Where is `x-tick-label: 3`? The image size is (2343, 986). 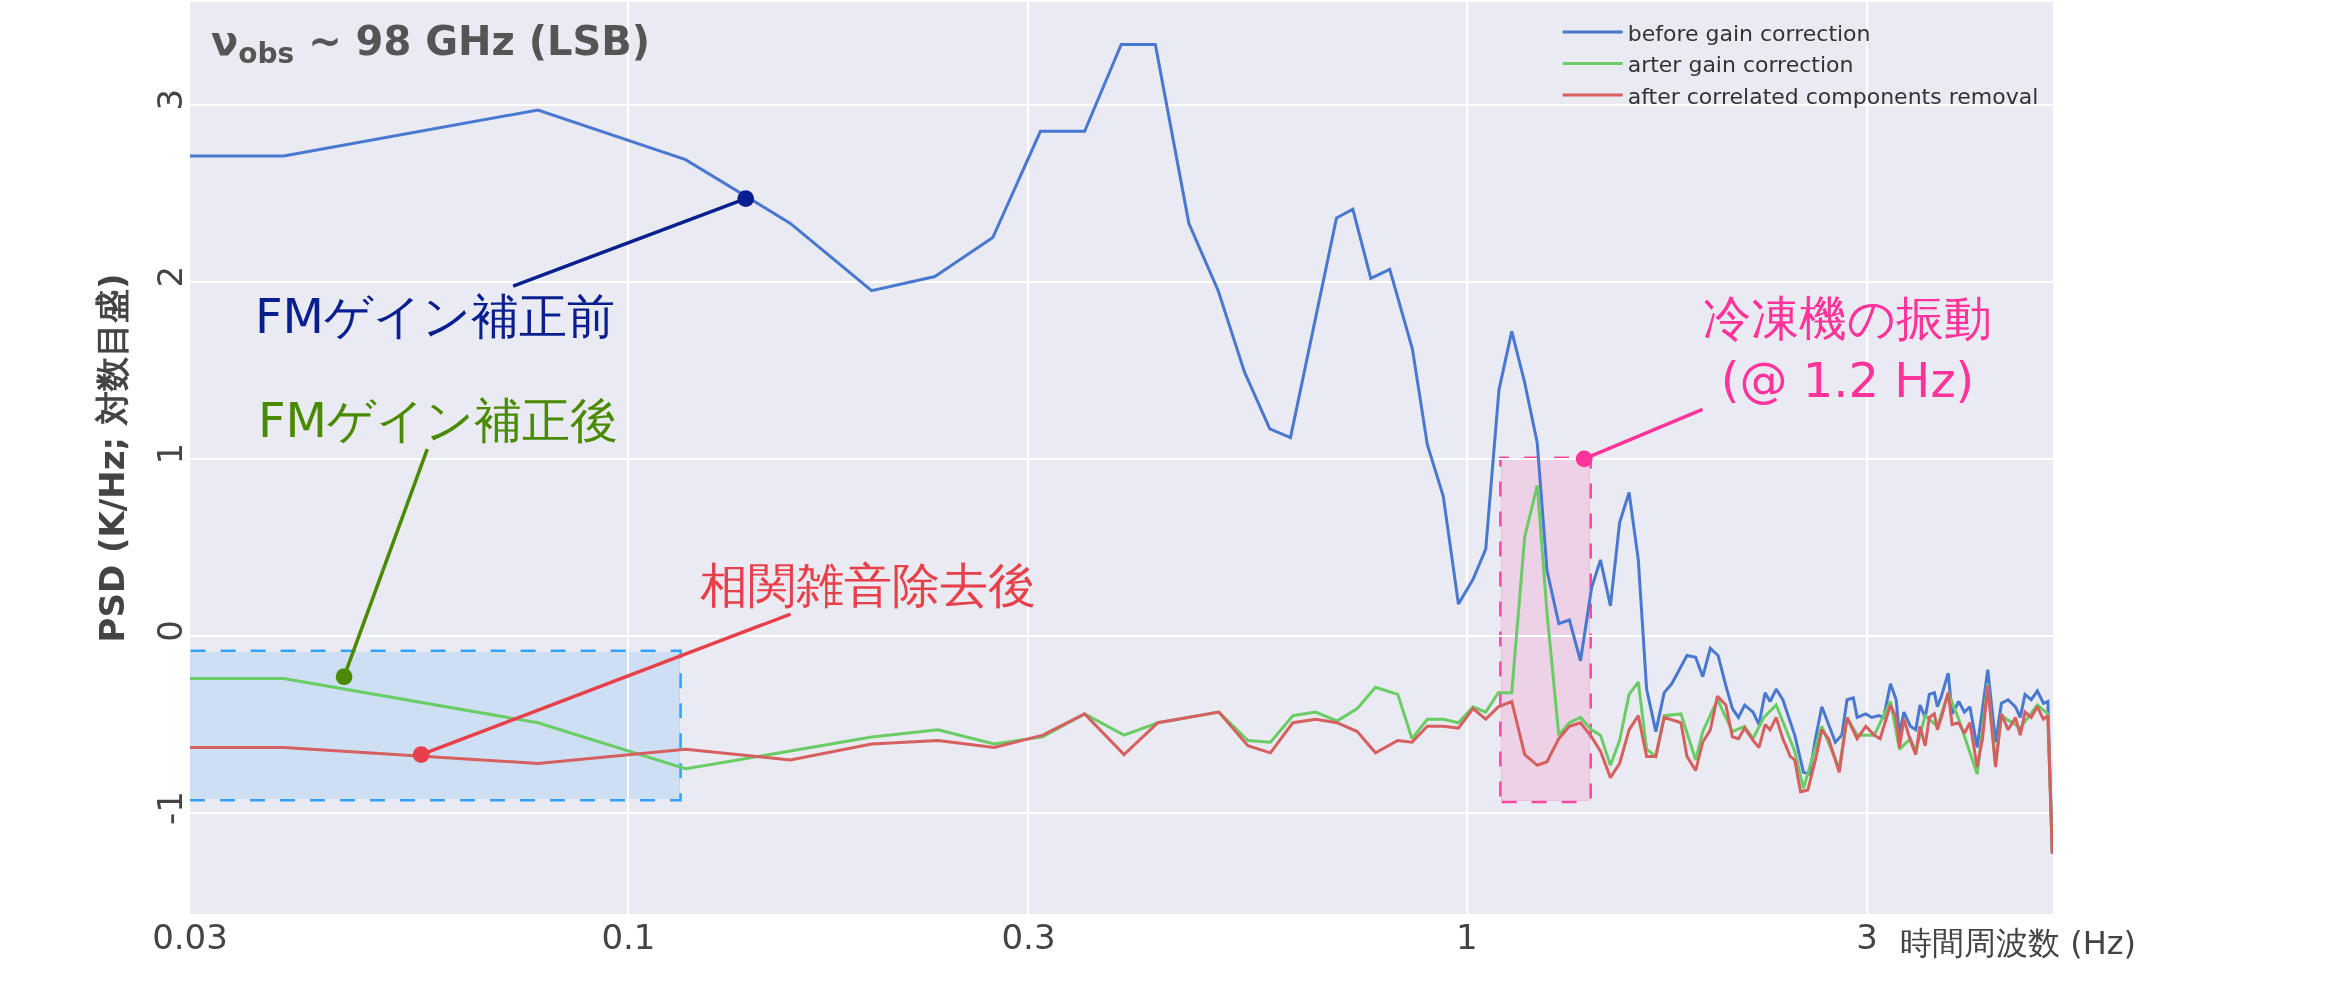 x-tick-label: 3 is located at coordinates (1867, 937).